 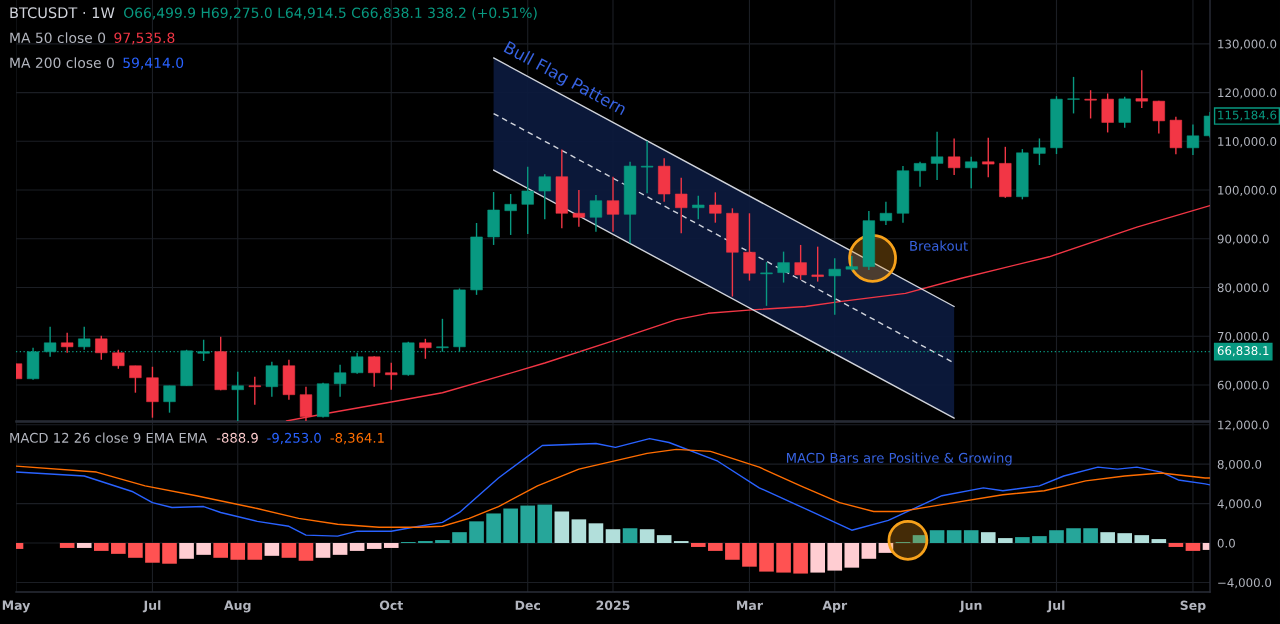 I want to click on y-tick-label: 110,000.0, so click(x=1247, y=142).